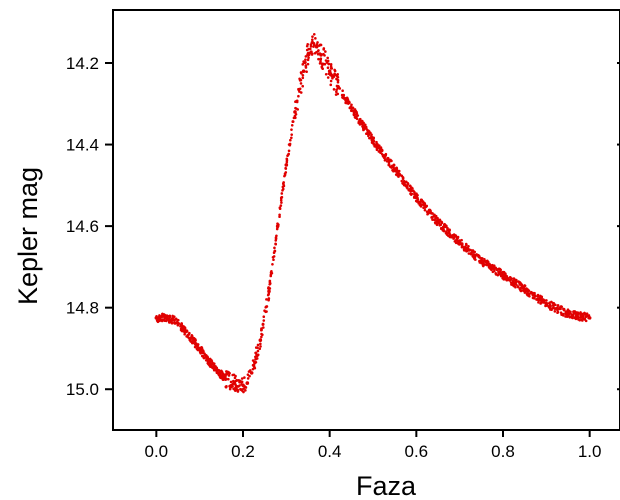 This screenshot has height=500, width=620. What do you see at coordinates (386, 485) in the screenshot?
I see `x-axis-title: Faza` at bounding box center [386, 485].